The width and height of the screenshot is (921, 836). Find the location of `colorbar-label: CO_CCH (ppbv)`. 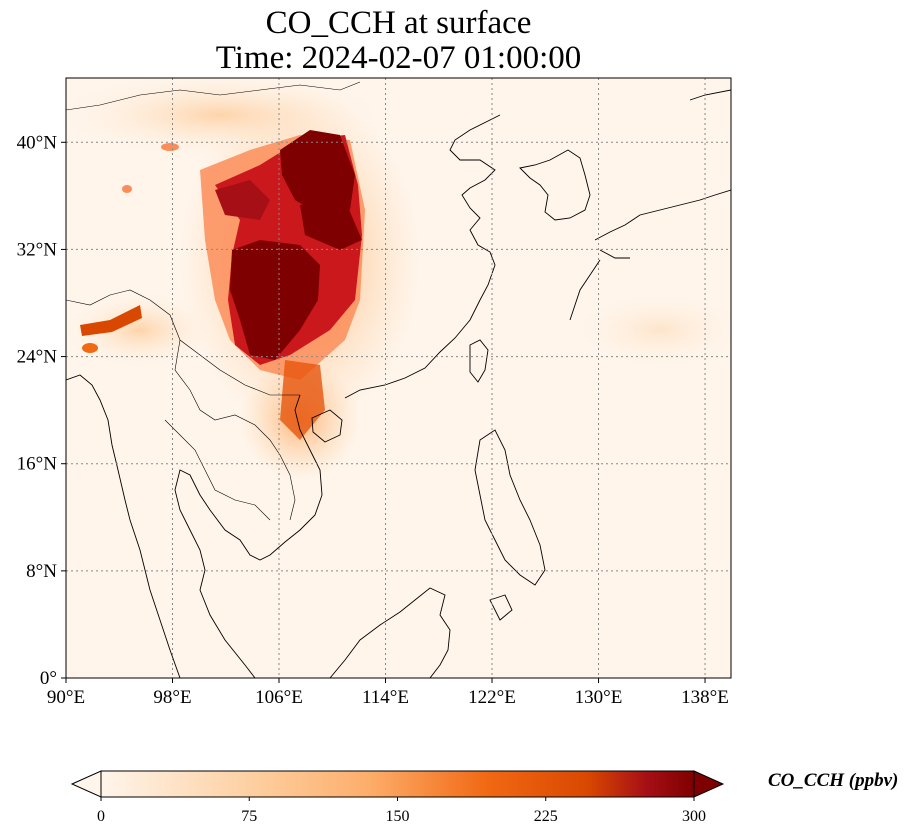

colorbar-label: CO_CCH (ppbv) is located at coordinates (833, 780).